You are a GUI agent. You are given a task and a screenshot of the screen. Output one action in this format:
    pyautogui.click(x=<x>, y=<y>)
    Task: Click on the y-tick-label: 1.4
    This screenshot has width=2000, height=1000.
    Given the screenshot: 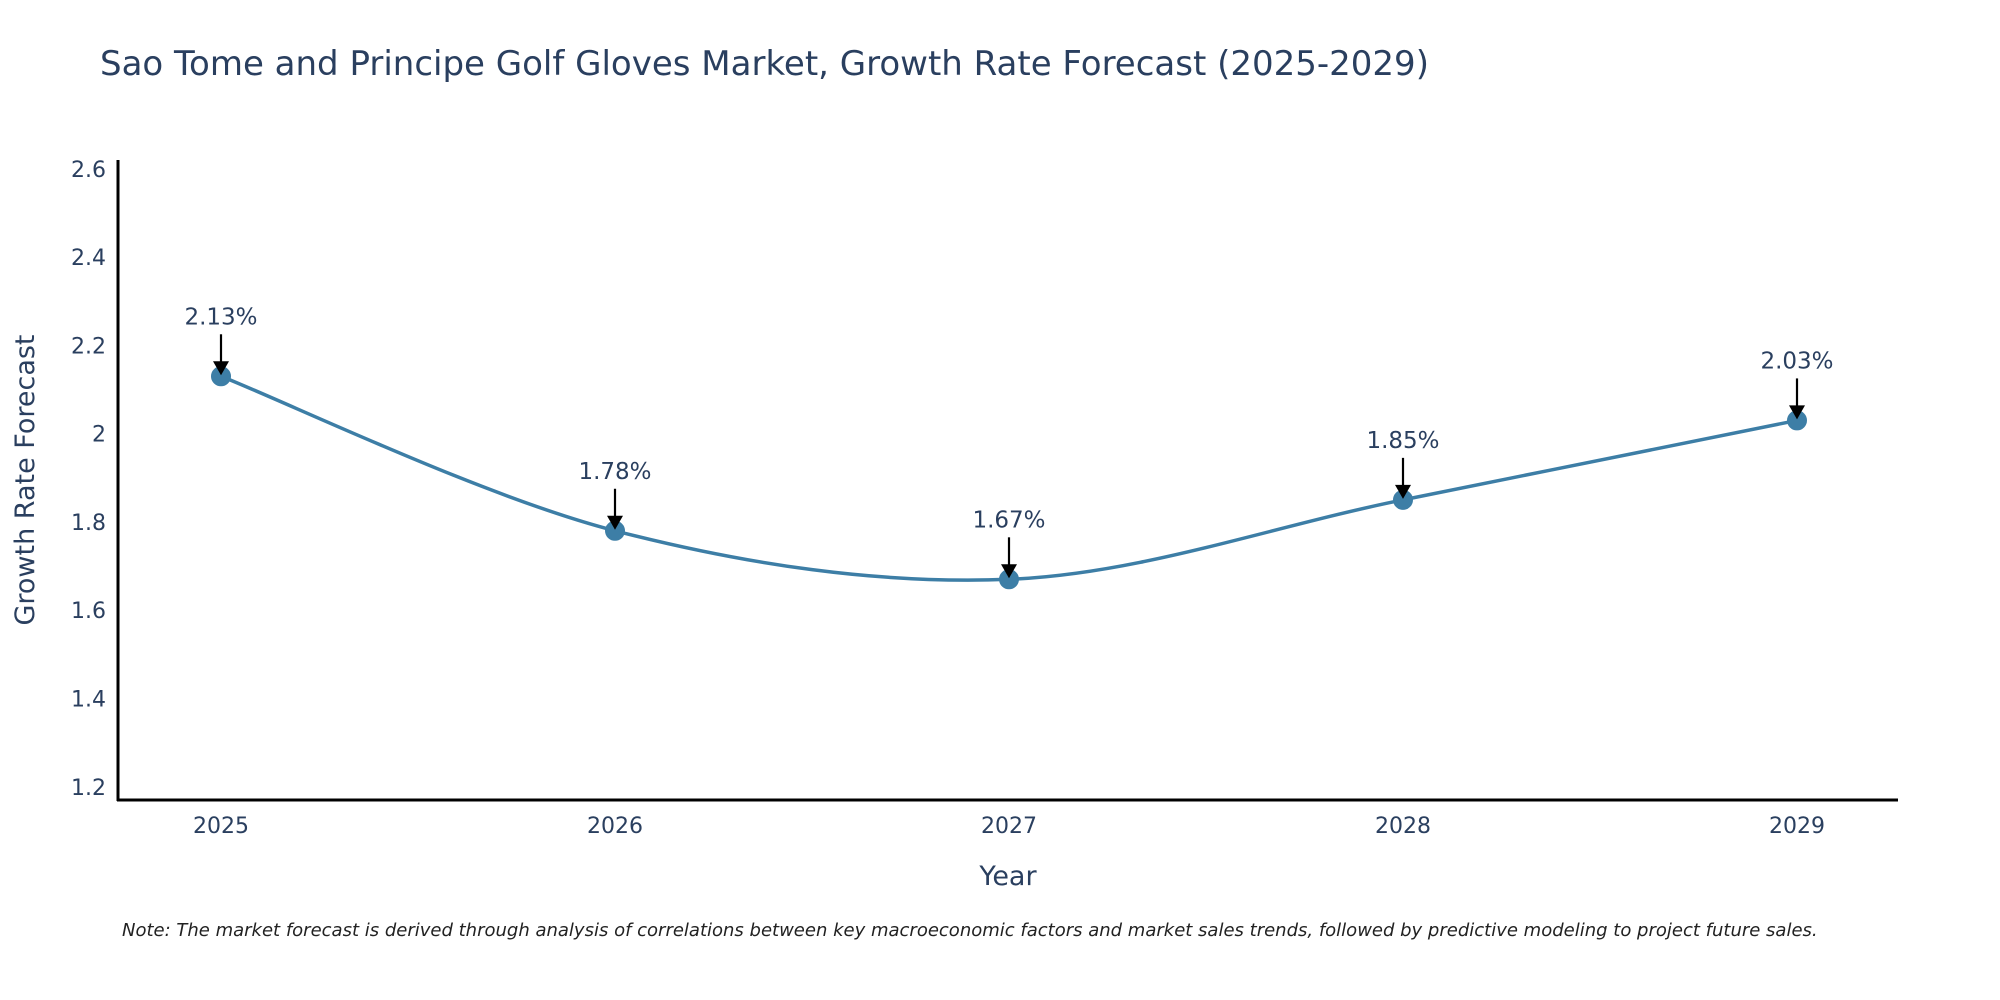 What is the action you would take?
    pyautogui.click(x=88, y=699)
    